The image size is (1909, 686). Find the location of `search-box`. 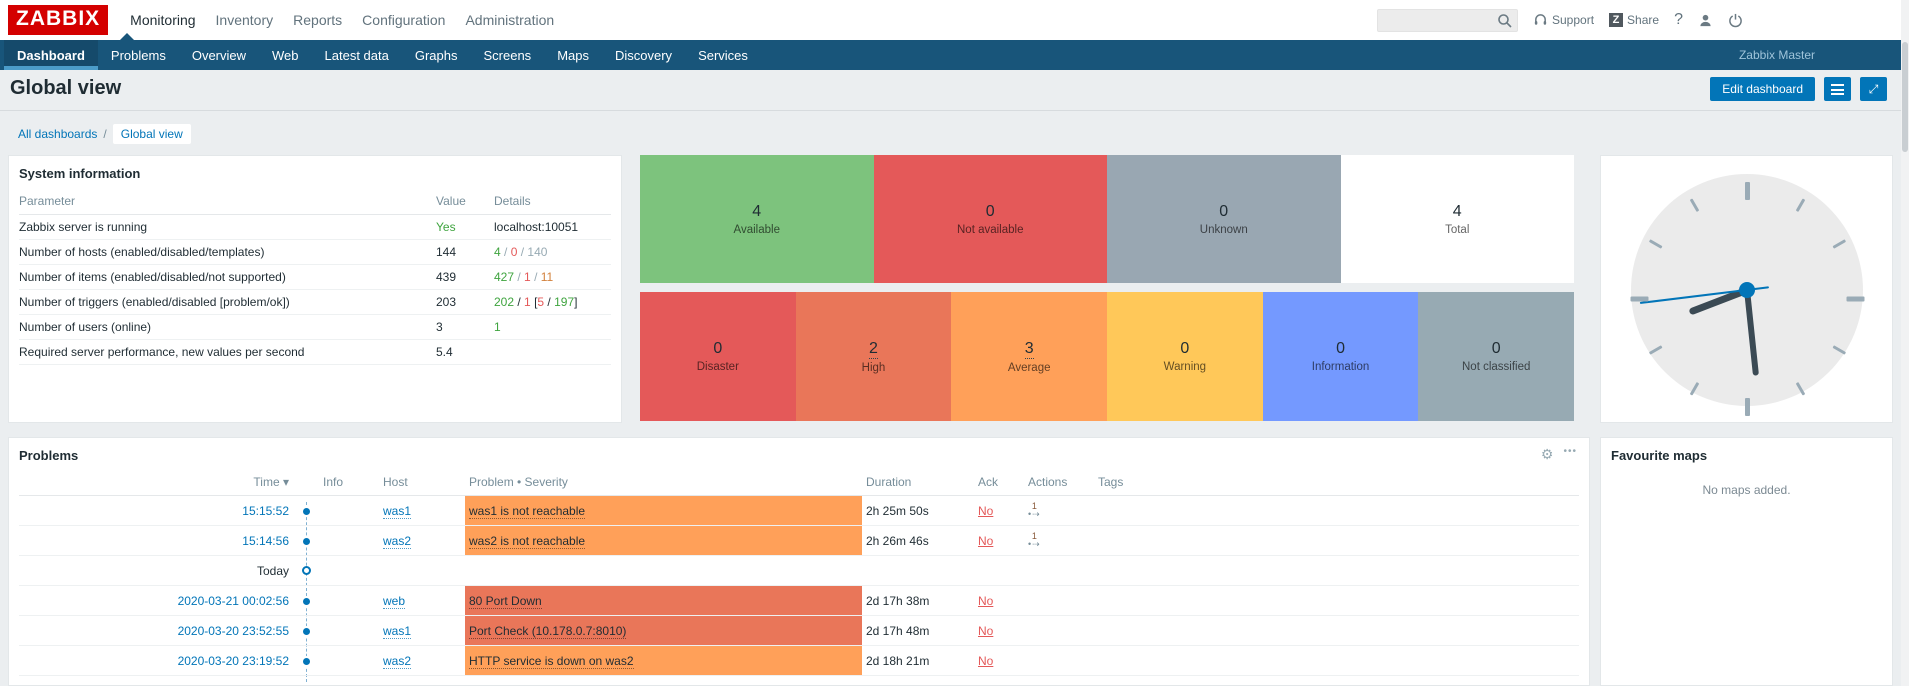

search-box is located at coordinates (1447, 20).